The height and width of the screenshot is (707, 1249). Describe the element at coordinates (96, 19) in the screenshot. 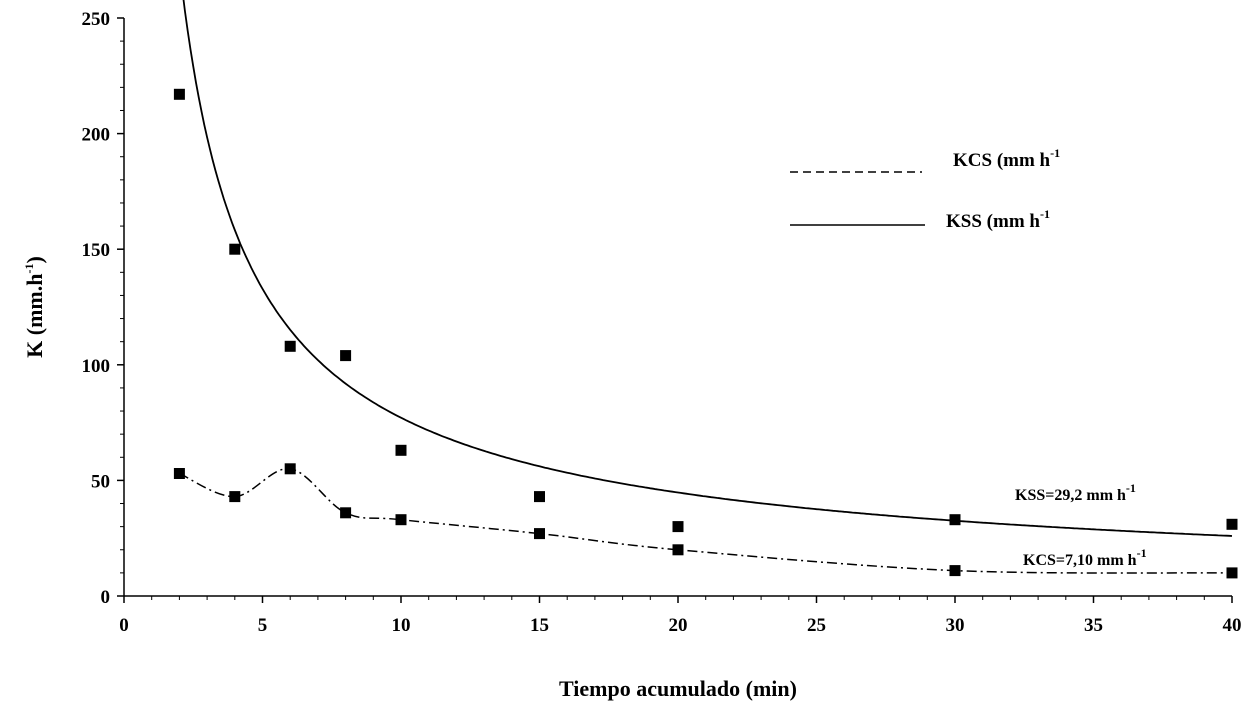

I see `y-tick-label: 250` at that location.